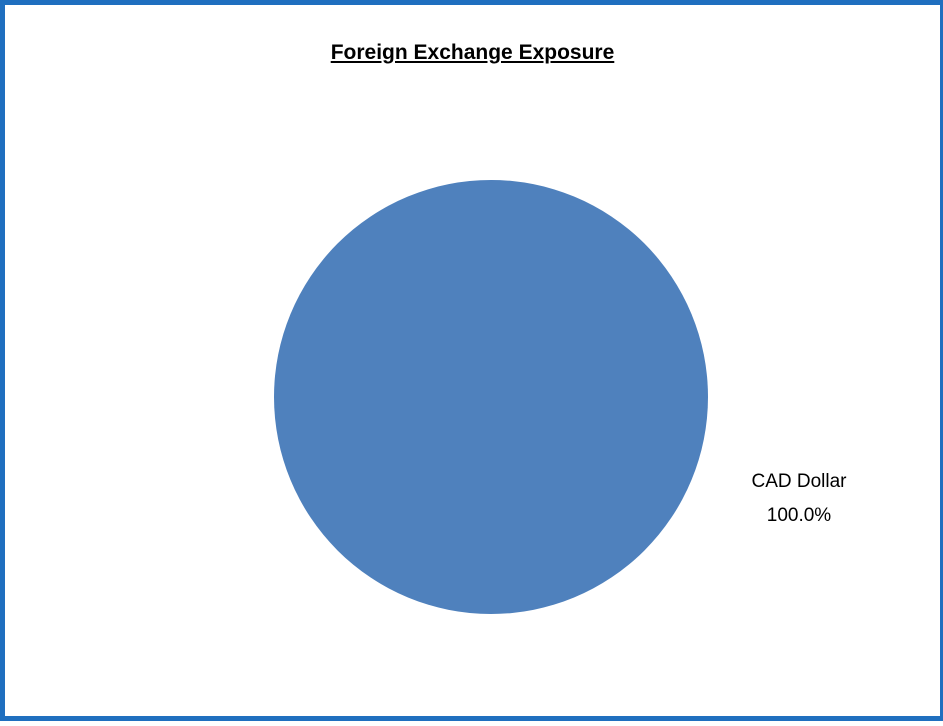 This screenshot has height=726, width=943. I want to click on slice-percent-label: 100.0%, so click(799, 515).